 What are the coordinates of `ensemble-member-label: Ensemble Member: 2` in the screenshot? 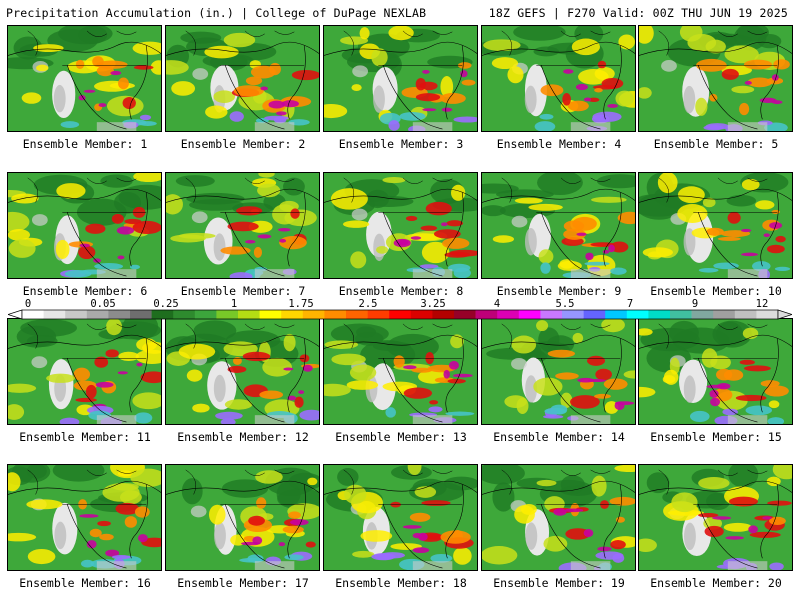 It's located at (243, 144).